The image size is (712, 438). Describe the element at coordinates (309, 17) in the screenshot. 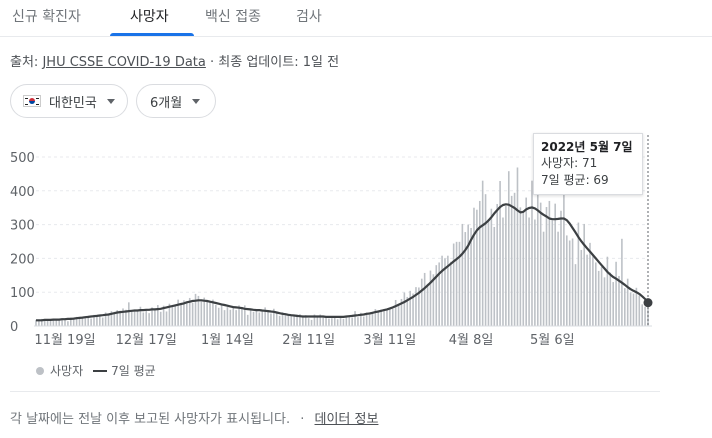

I see `tab-tests: 검사` at that location.